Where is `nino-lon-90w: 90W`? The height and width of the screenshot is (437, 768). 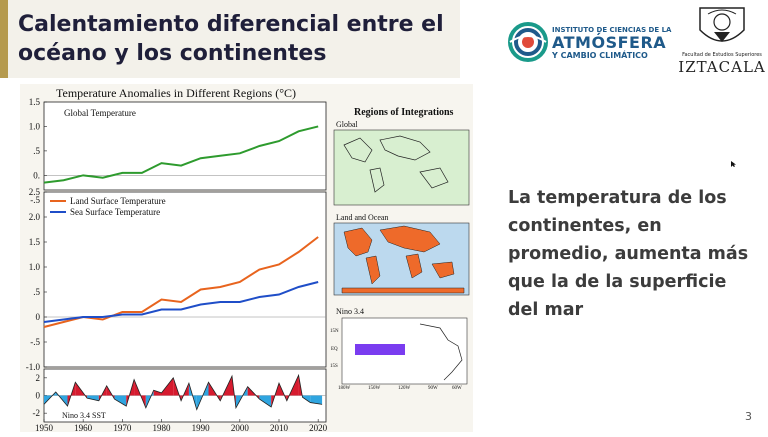 nino-lon-90w: 90W is located at coordinates (433, 388).